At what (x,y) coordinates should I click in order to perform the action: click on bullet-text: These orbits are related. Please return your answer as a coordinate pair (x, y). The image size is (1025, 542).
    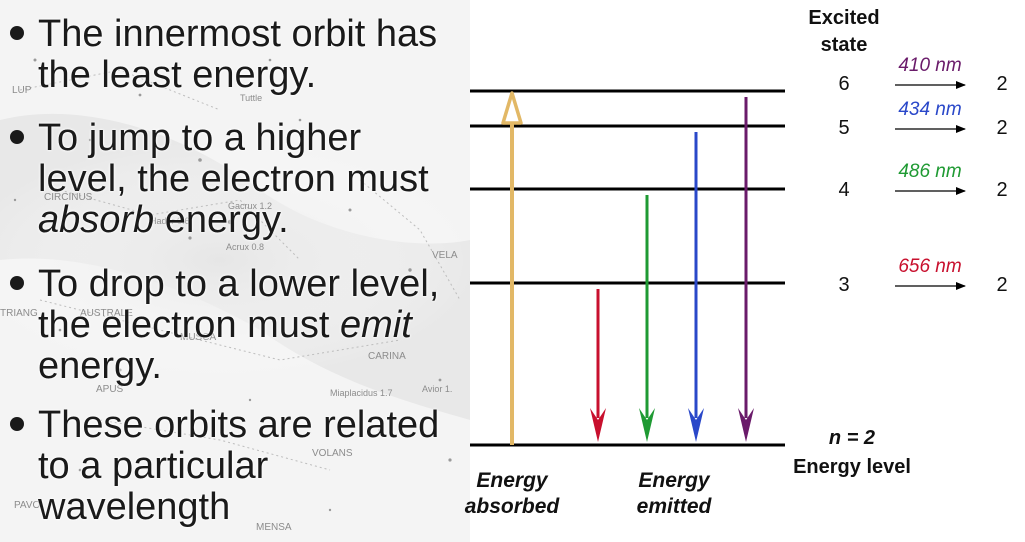
    Looking at the image, I should click on (239, 425).